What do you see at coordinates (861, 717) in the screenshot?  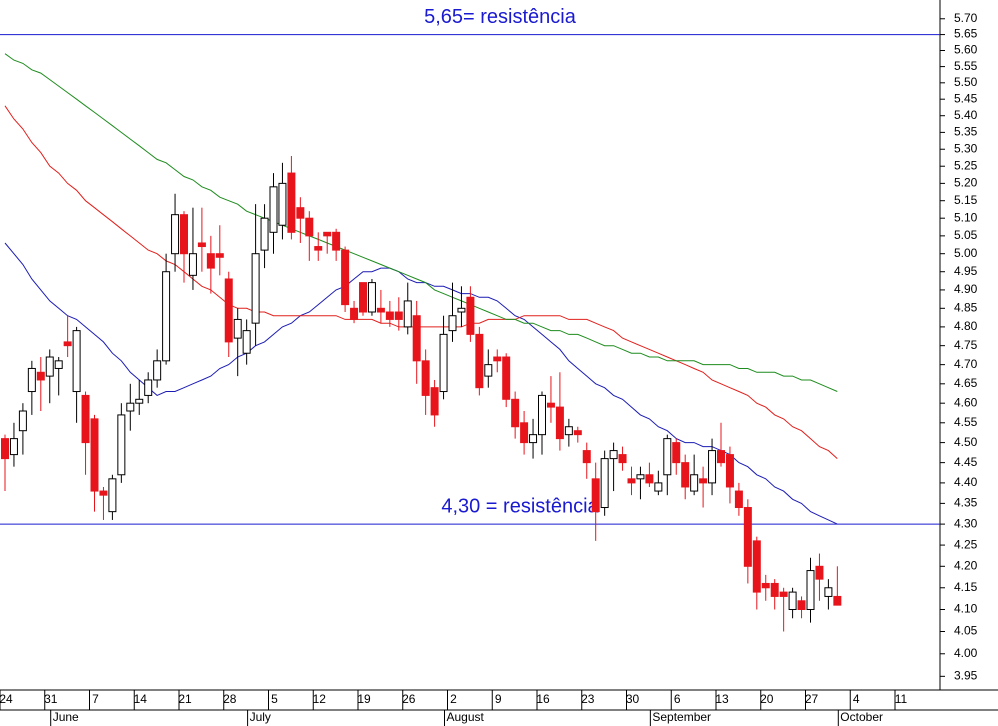 I see `month-label: October` at bounding box center [861, 717].